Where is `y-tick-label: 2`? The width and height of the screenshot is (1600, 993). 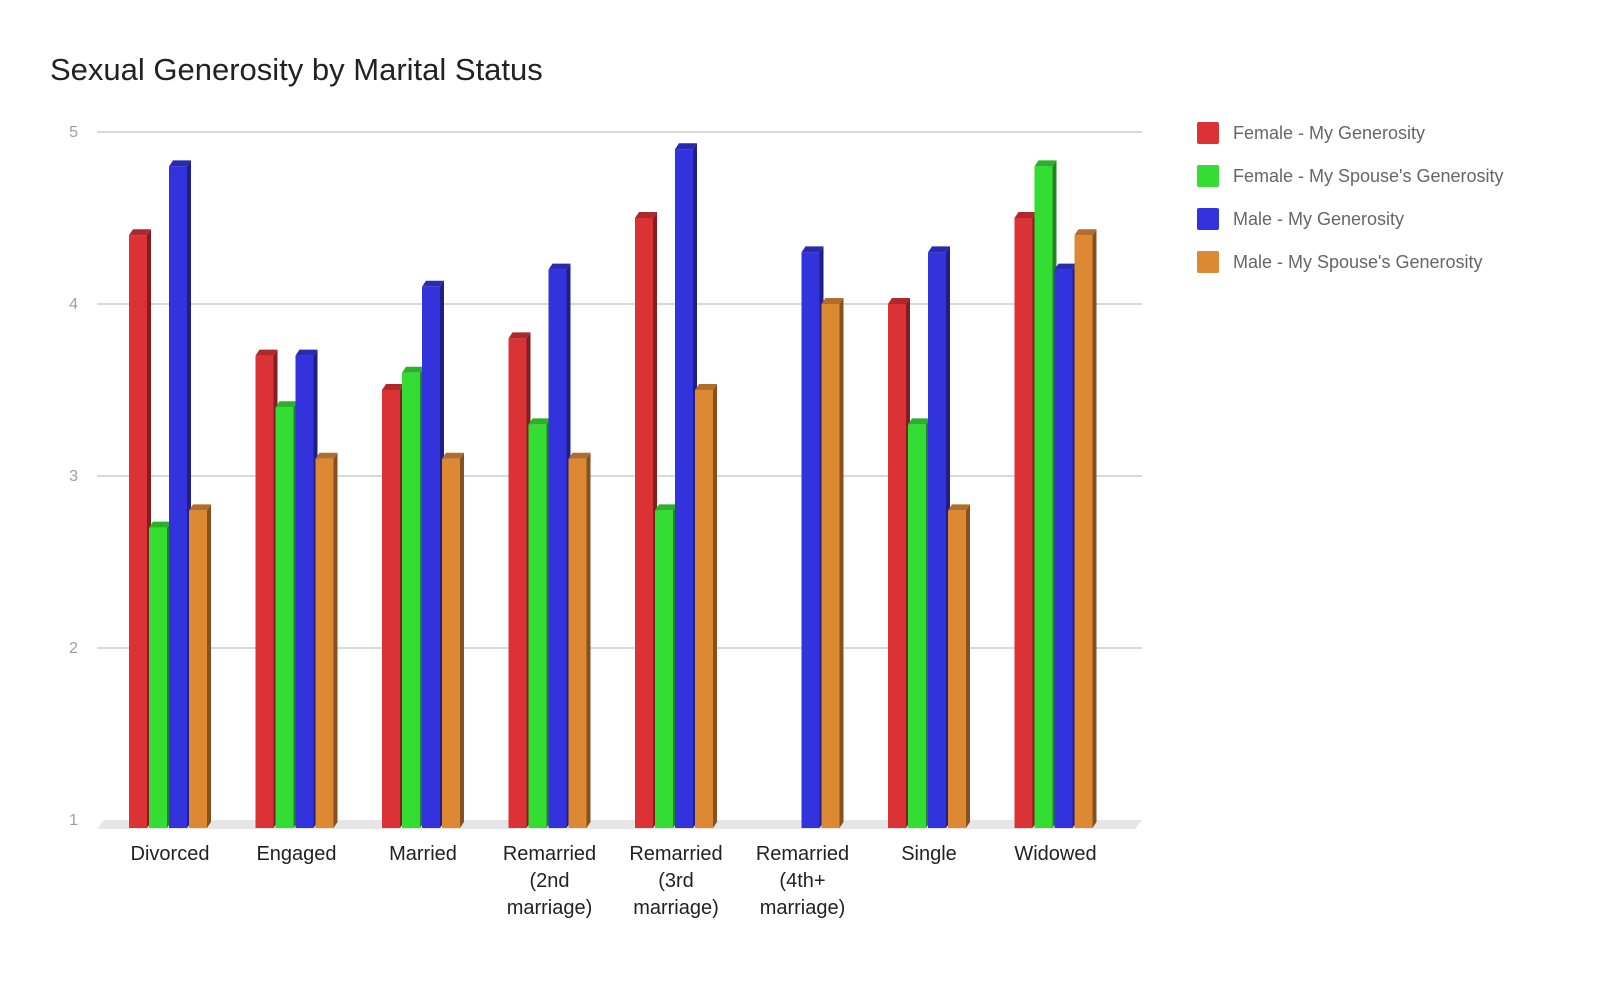
y-tick-label: 2 is located at coordinates (73, 648).